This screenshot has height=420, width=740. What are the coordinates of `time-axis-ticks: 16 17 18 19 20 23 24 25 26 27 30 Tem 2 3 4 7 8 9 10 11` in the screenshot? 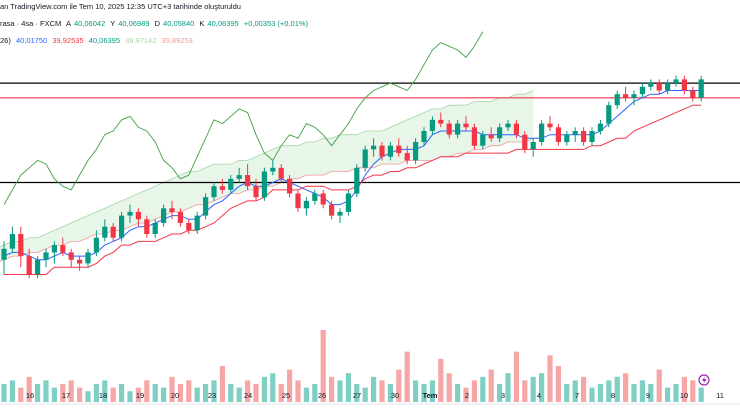 It's located at (375, 395).